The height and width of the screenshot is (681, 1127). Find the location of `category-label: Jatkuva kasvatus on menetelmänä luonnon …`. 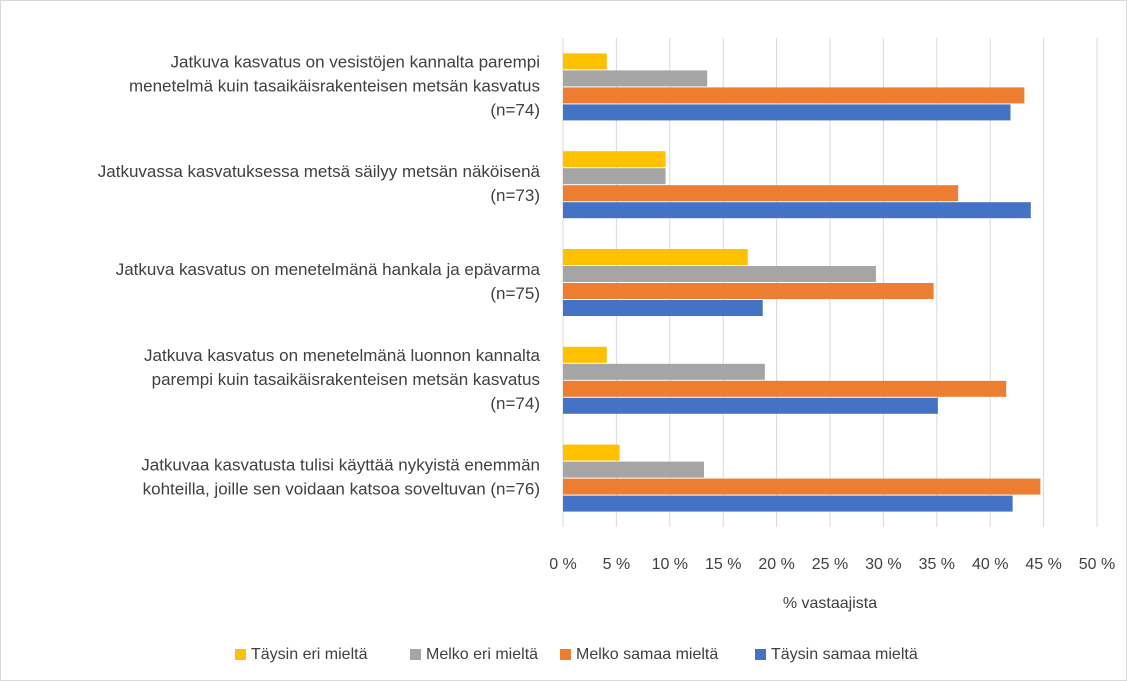

category-label: Jatkuva kasvatus on menetelmänä luonnon … is located at coordinates (342, 355).